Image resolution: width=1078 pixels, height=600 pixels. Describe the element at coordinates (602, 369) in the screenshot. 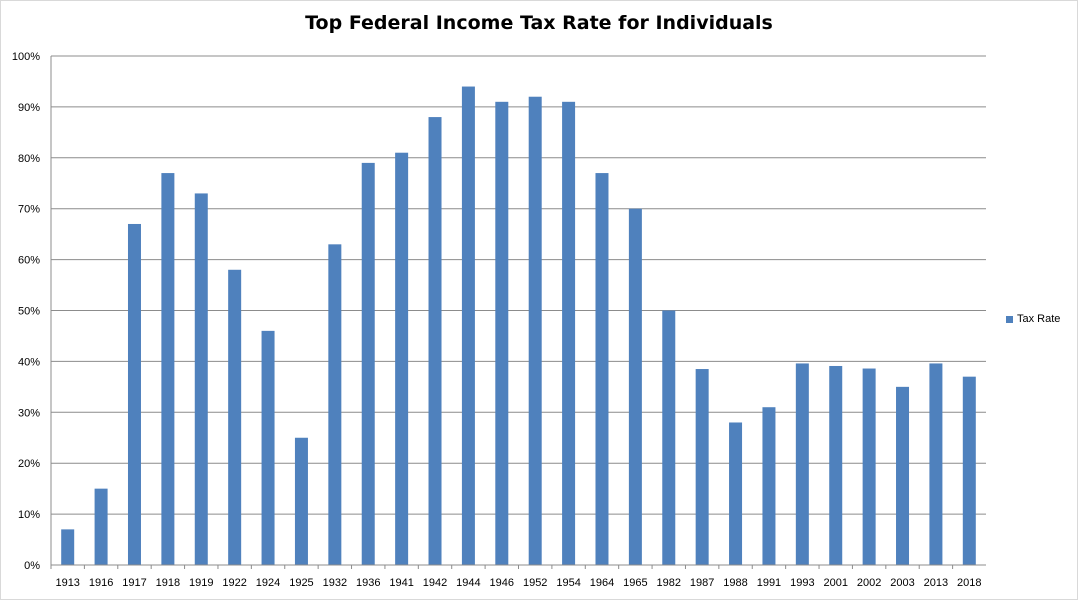

I see `bar-1964` at that location.